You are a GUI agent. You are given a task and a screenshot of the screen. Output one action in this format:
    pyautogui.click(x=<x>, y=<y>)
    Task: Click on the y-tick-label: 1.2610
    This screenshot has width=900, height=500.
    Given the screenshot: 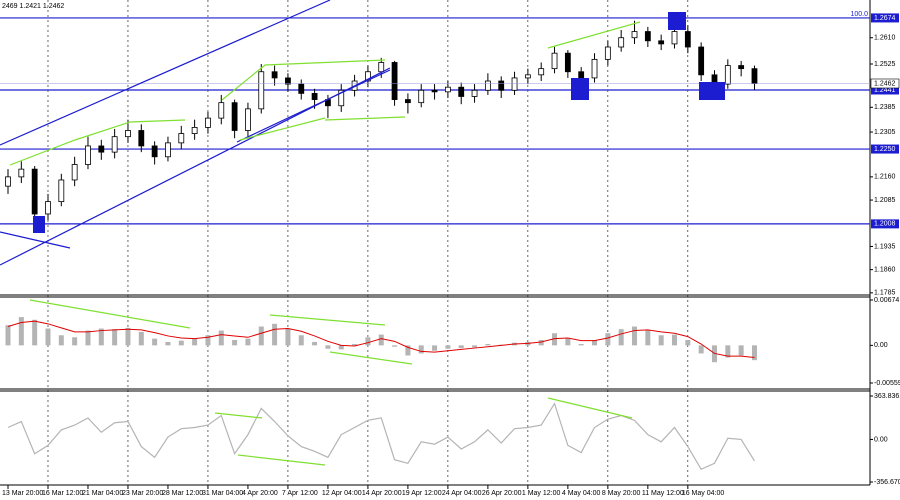 What is the action you would take?
    pyautogui.click(x=885, y=38)
    